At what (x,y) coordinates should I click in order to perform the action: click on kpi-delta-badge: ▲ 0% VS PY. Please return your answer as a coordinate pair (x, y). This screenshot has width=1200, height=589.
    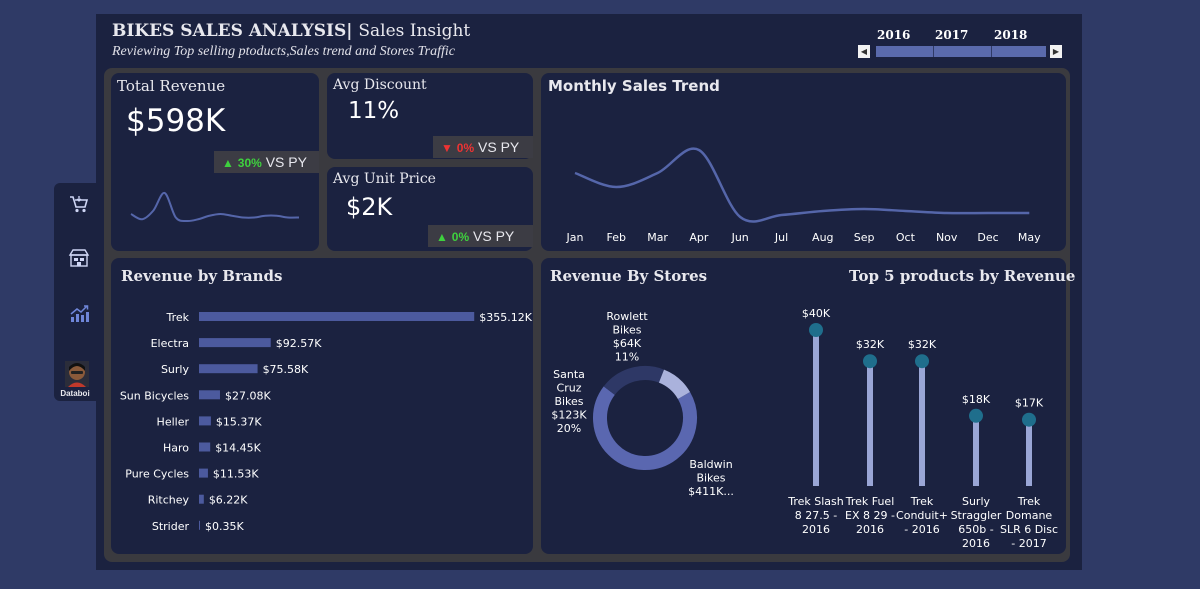
    Looking at the image, I should click on (480, 236).